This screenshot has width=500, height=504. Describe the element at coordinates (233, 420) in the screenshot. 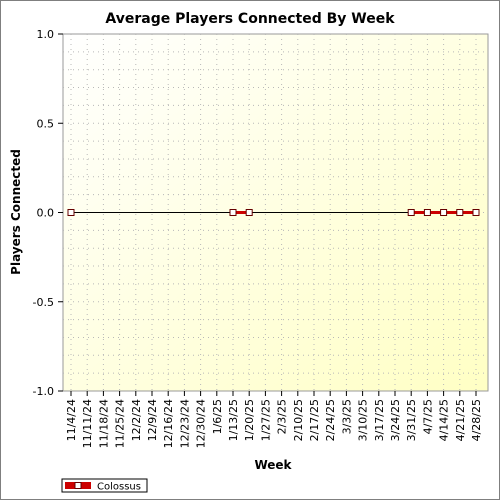

I see `x-tick-label: 1/13/25` at that location.